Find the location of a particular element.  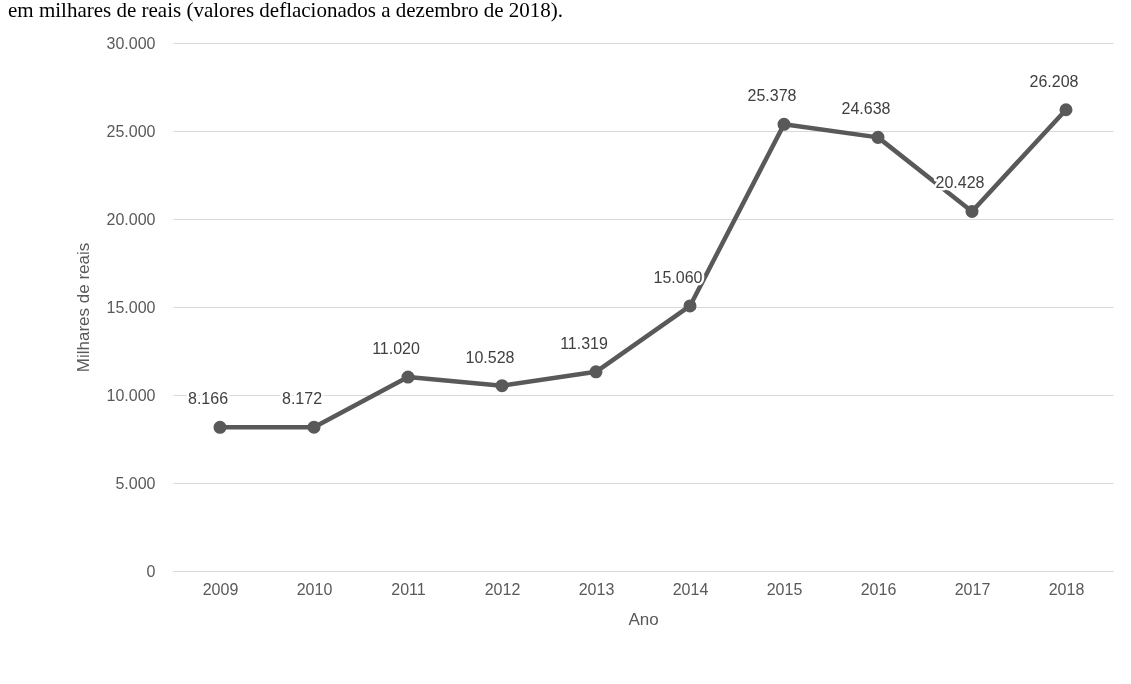

y-axis-title: Milhares de reais is located at coordinates (83, 307).